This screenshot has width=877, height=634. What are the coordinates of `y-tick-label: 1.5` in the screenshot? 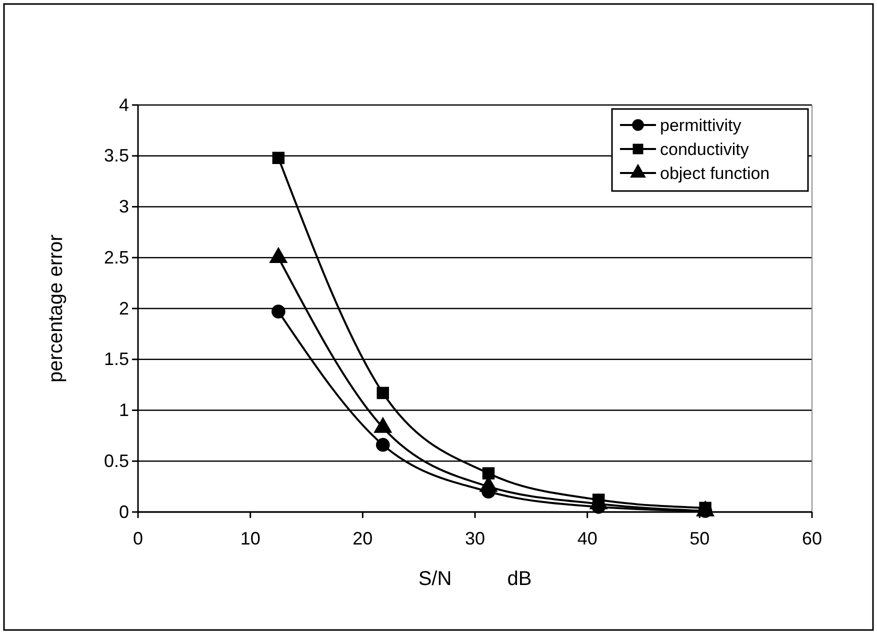 It's located at (116, 359).